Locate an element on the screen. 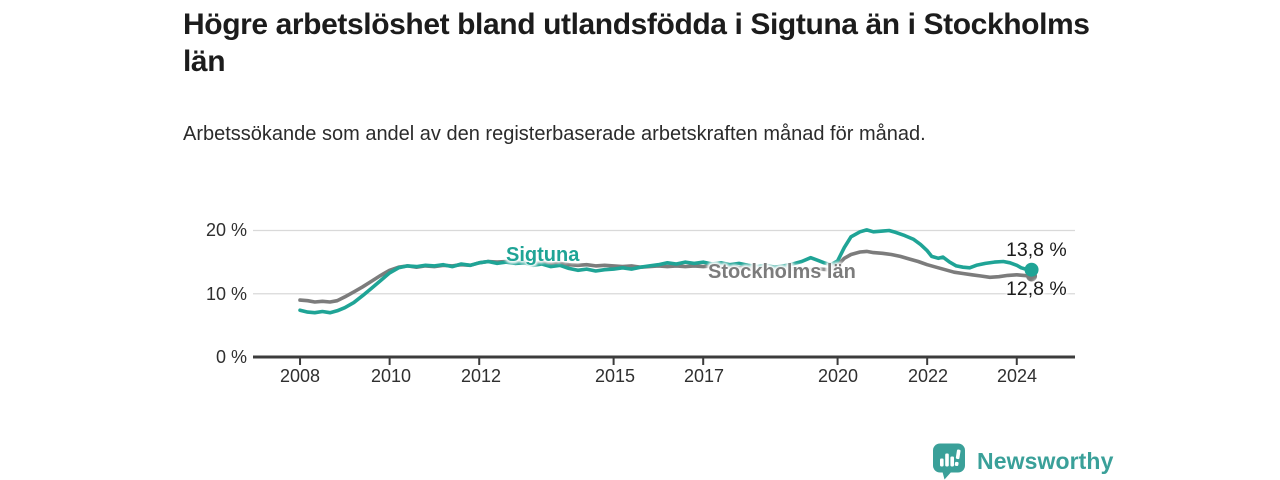  newsworthy-logo: Newsworthy is located at coordinates (1022, 461).